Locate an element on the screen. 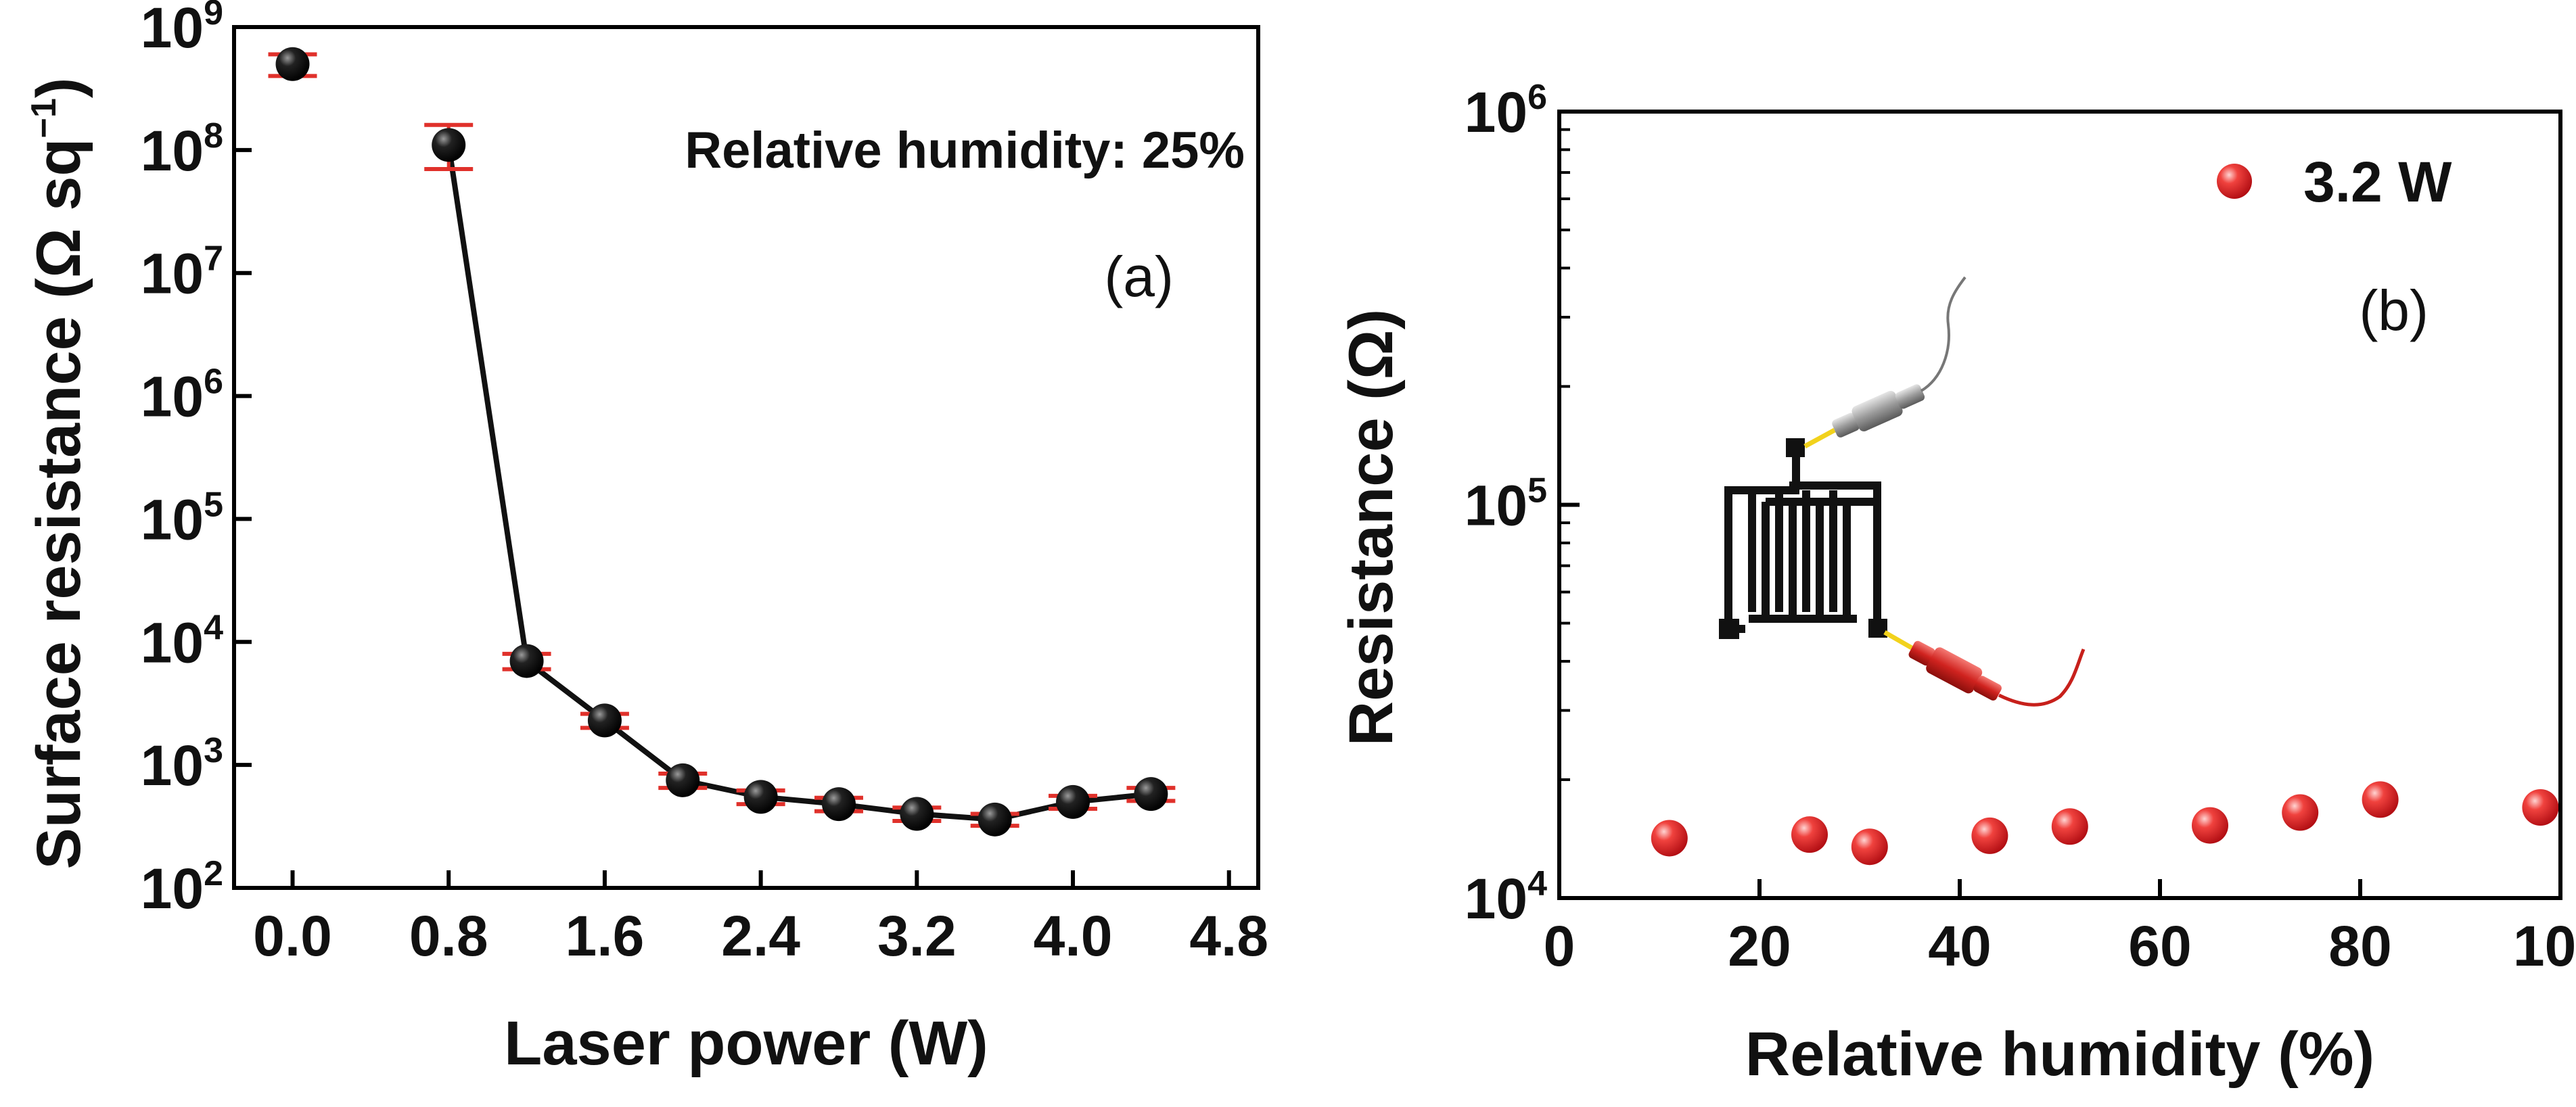  grey-probe-icon is located at coordinates (1885, 362).